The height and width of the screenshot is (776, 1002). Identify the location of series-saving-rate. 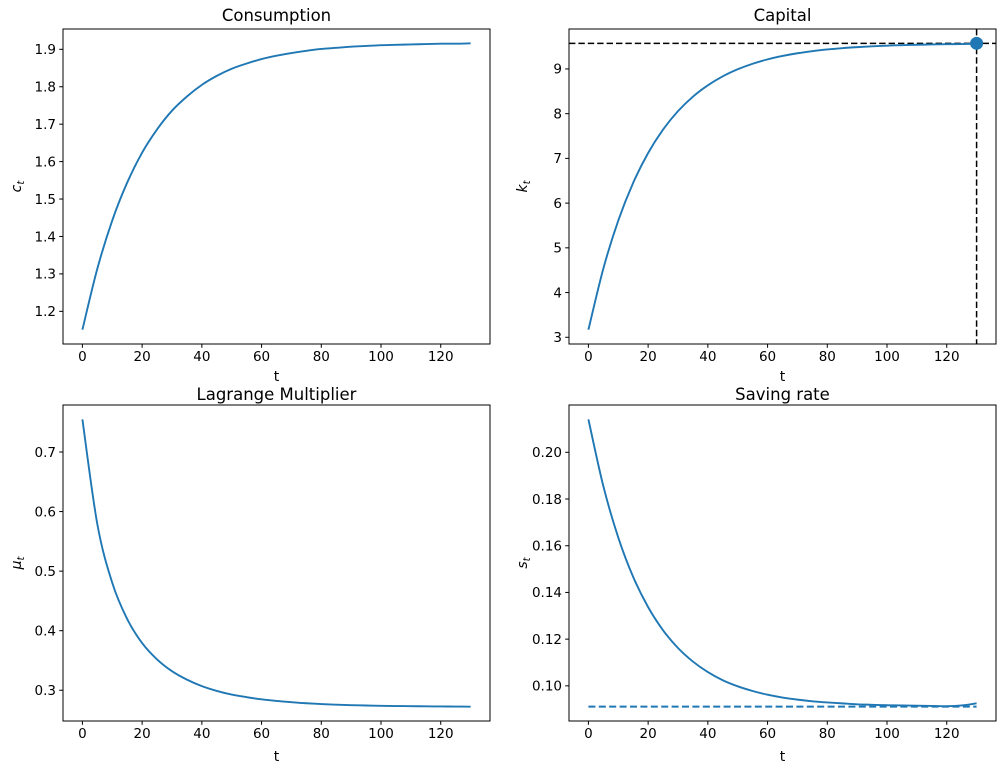
(782, 563).